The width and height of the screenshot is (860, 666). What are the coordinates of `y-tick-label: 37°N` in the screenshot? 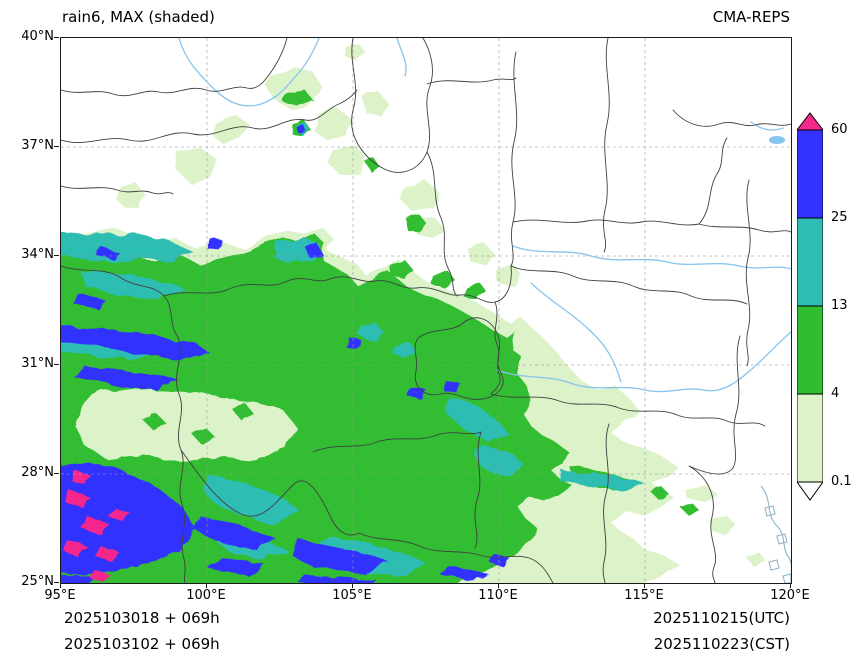 It's located at (37, 145).